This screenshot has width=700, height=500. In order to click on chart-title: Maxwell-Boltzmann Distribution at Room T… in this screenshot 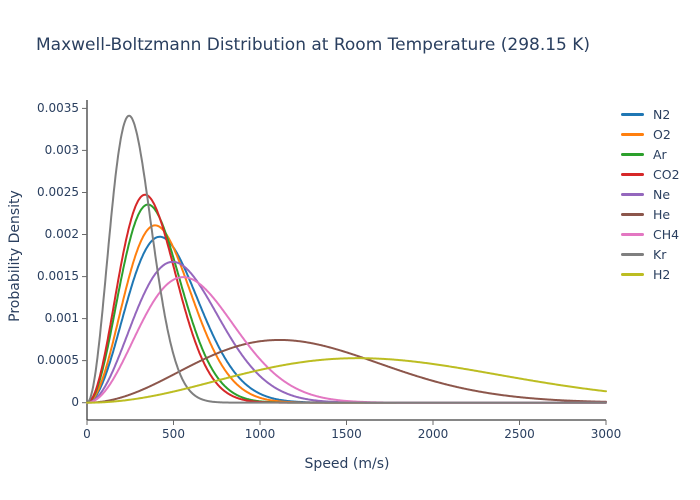, I will do `click(313, 45)`.